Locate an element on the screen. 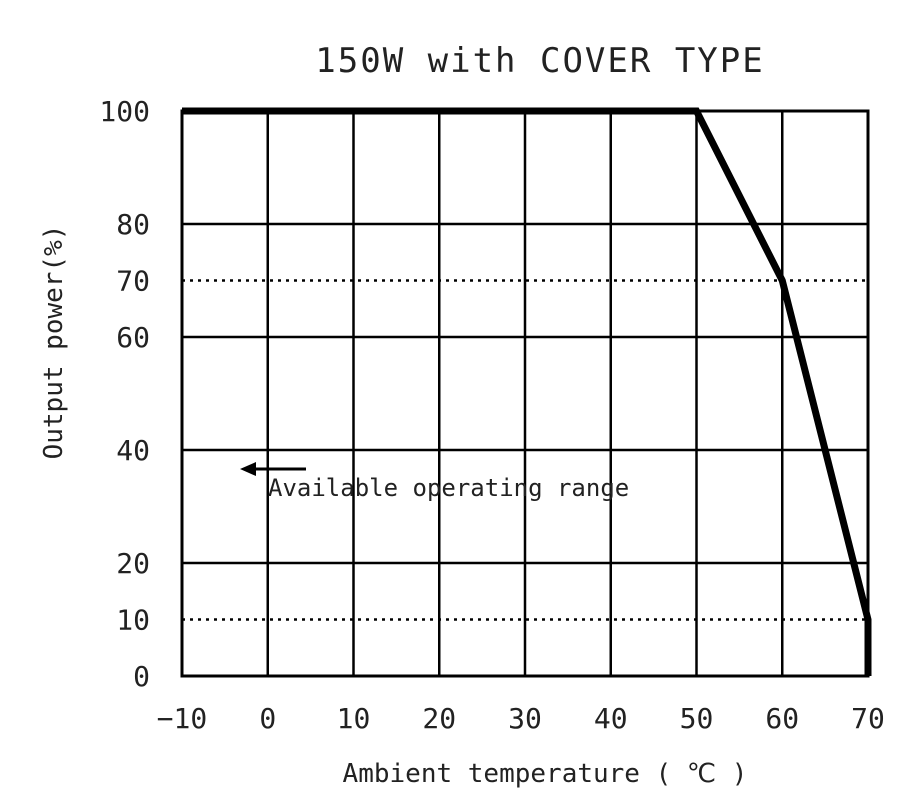  y-tick-label: 10 is located at coordinates (133, 620).